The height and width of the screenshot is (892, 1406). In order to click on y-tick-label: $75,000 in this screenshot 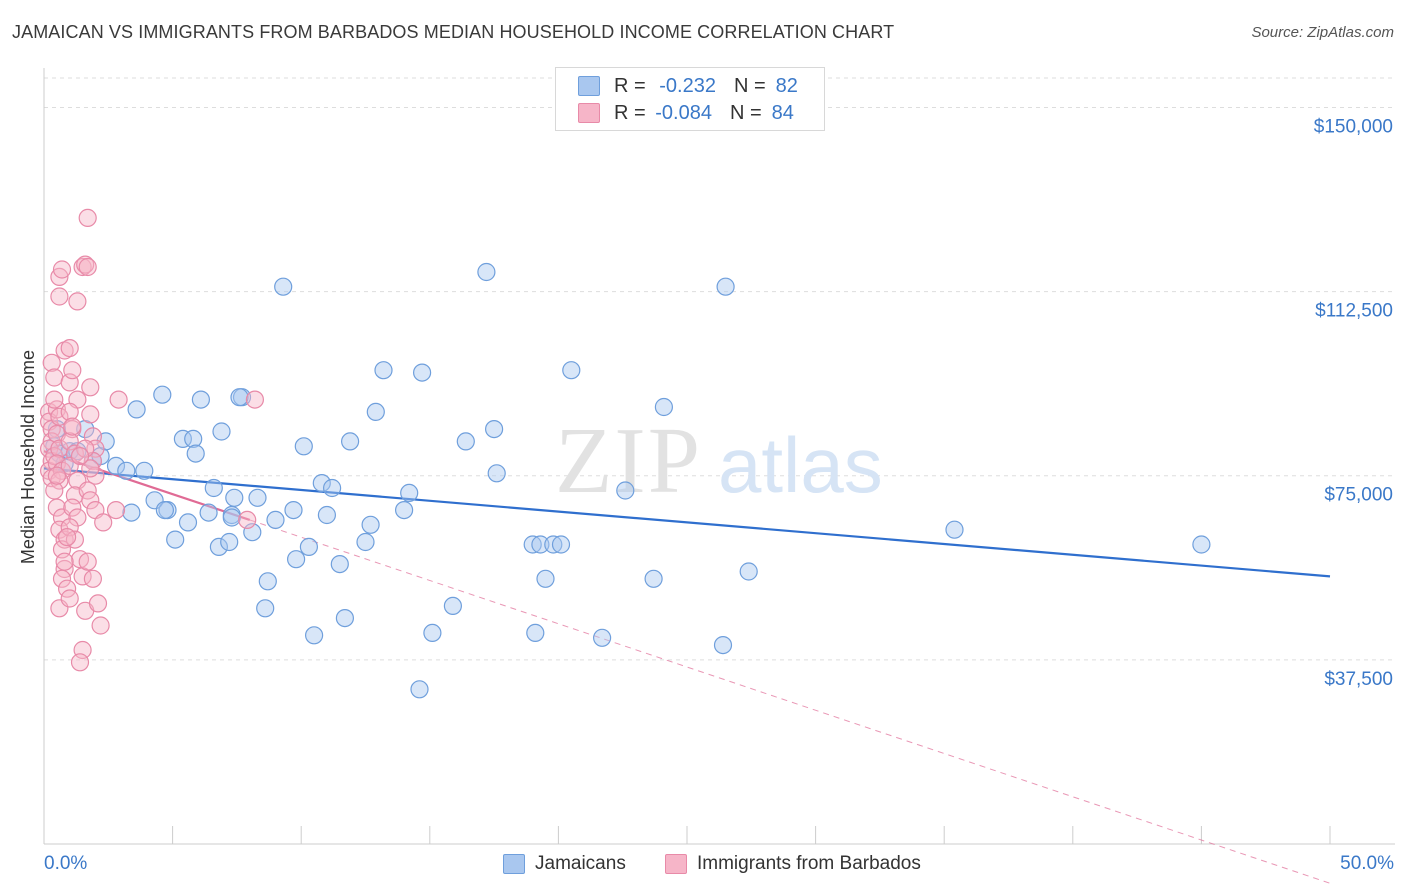, I will do `click(1358, 495)`.